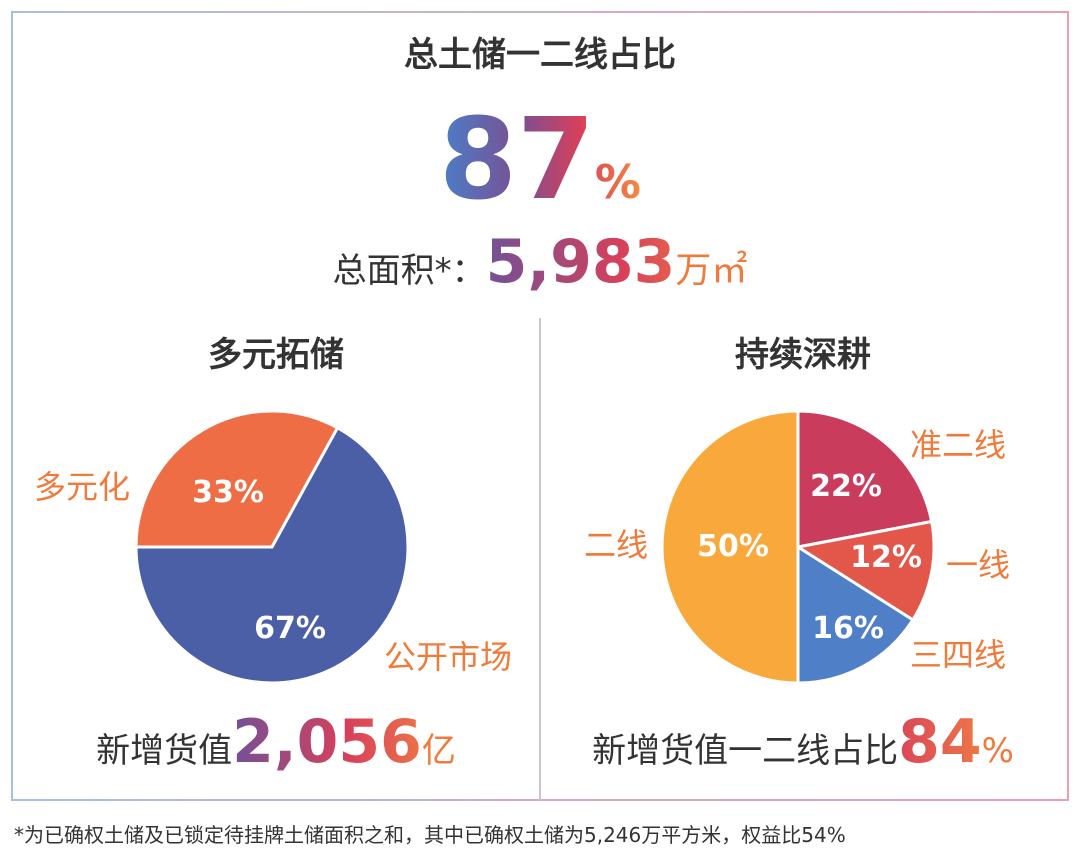  What do you see at coordinates (164, 751) in the screenshot?
I see `footer-label: 新增货值` at bounding box center [164, 751].